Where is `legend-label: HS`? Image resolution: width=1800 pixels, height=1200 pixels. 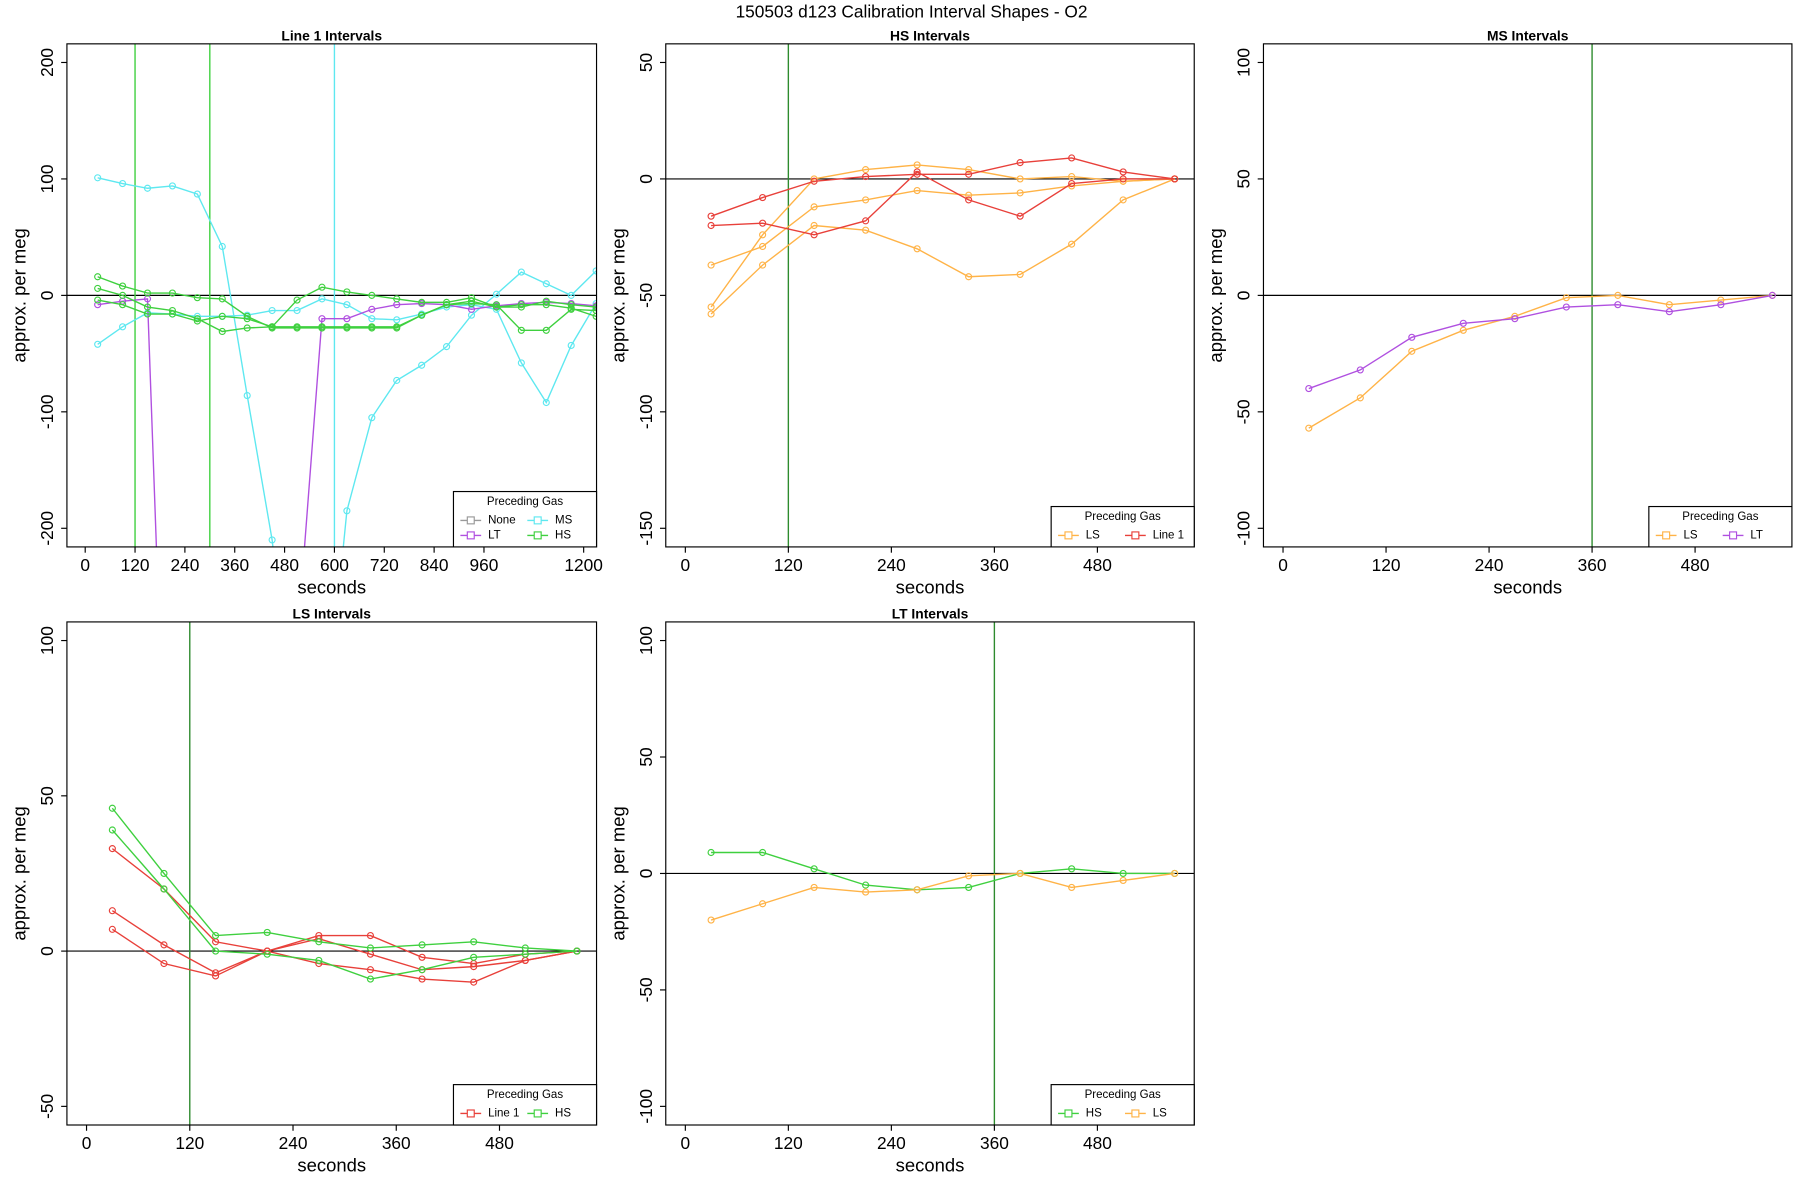
legend-label: HS is located at coordinates (563, 535).